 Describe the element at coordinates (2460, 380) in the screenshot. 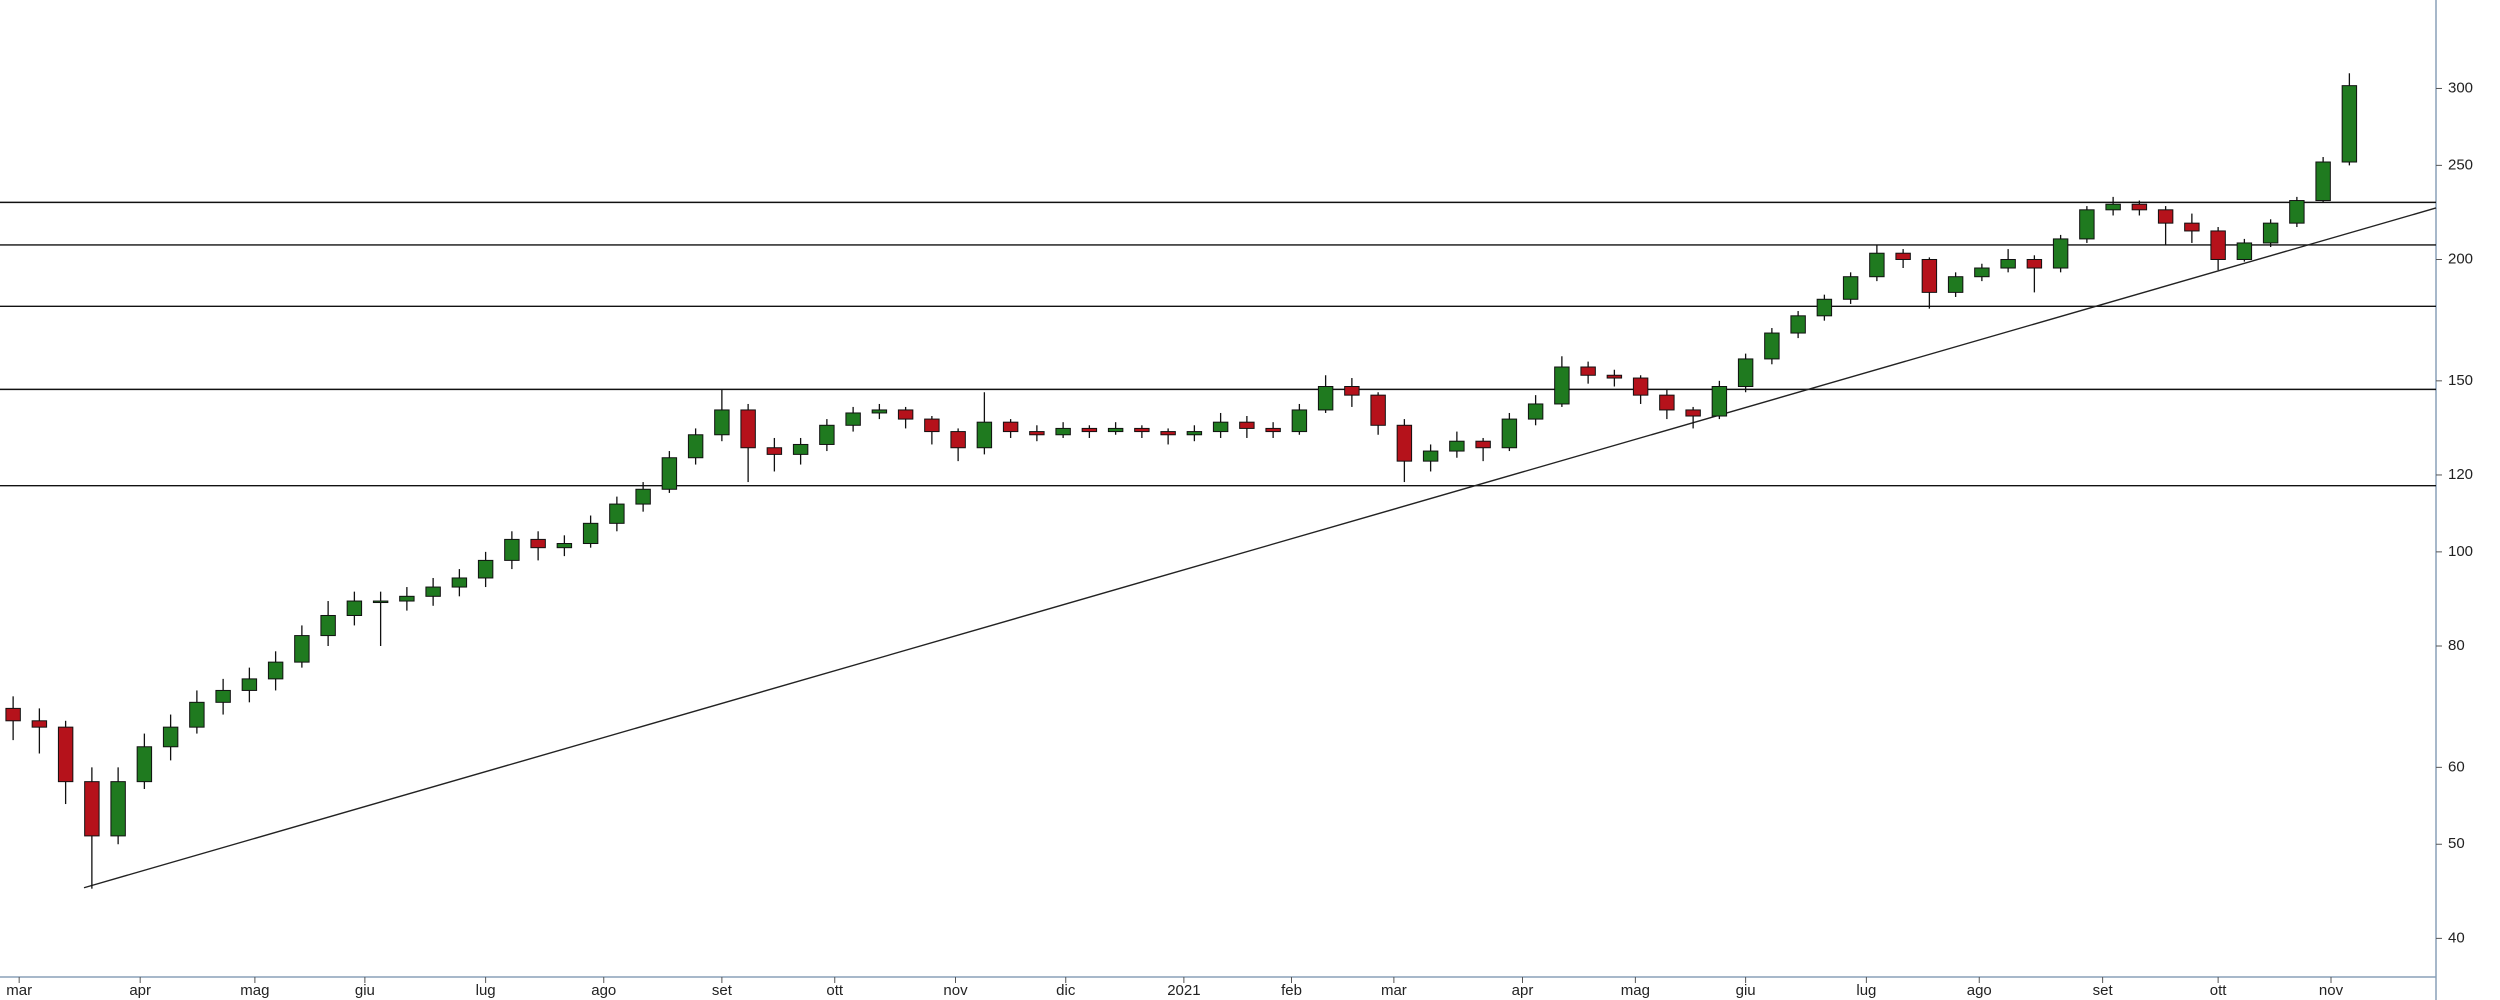

I see `y-tick-label: 150` at that location.